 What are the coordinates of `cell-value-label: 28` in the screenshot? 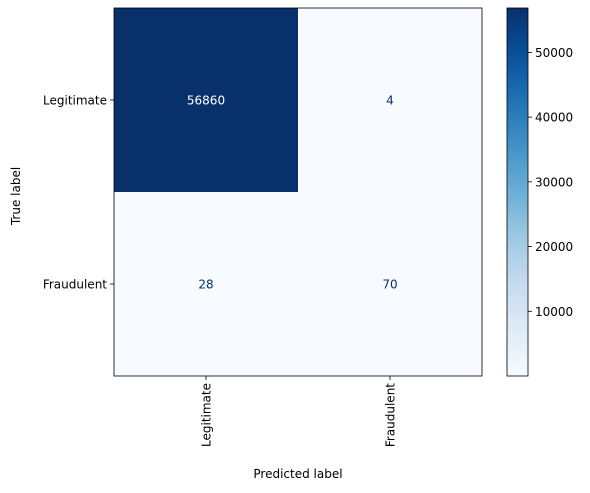 It's located at (205, 285).